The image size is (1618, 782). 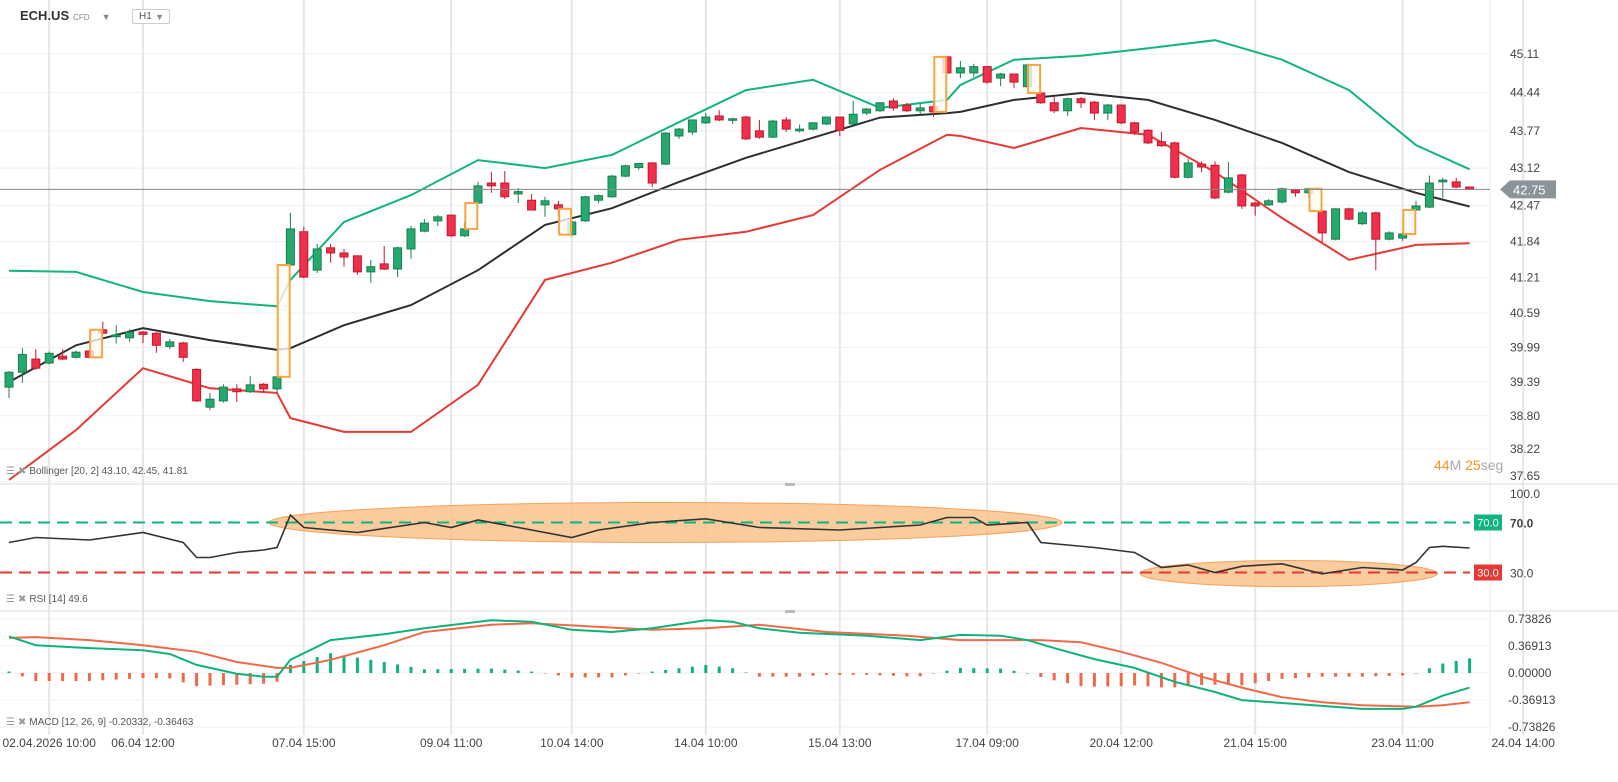 I want to click on price-tick-label: 38.22, so click(x=1525, y=449).